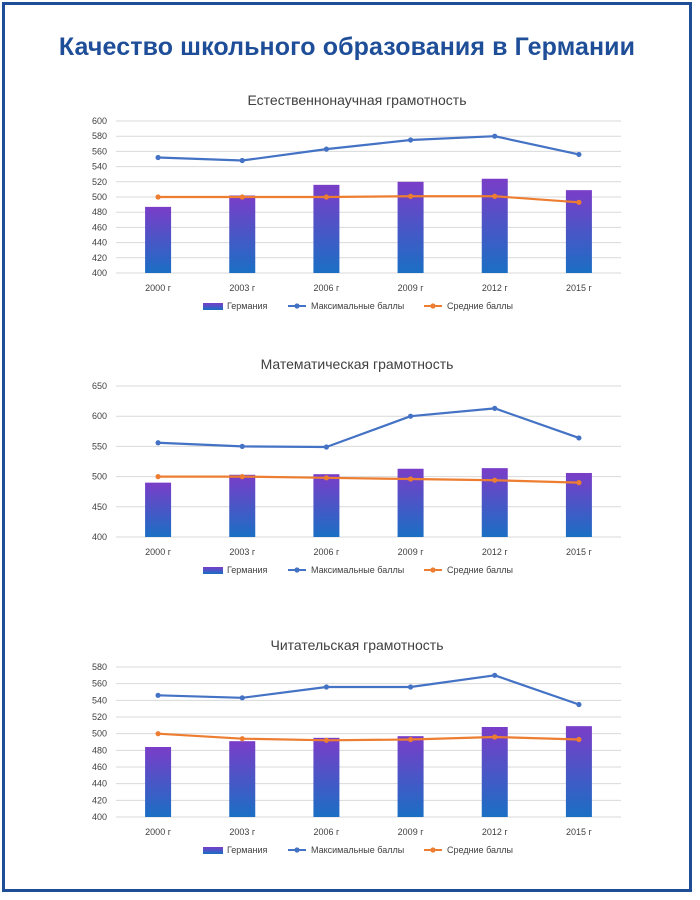  What do you see at coordinates (99, 784) in the screenshot?
I see `y-tick-label: 440` at bounding box center [99, 784].